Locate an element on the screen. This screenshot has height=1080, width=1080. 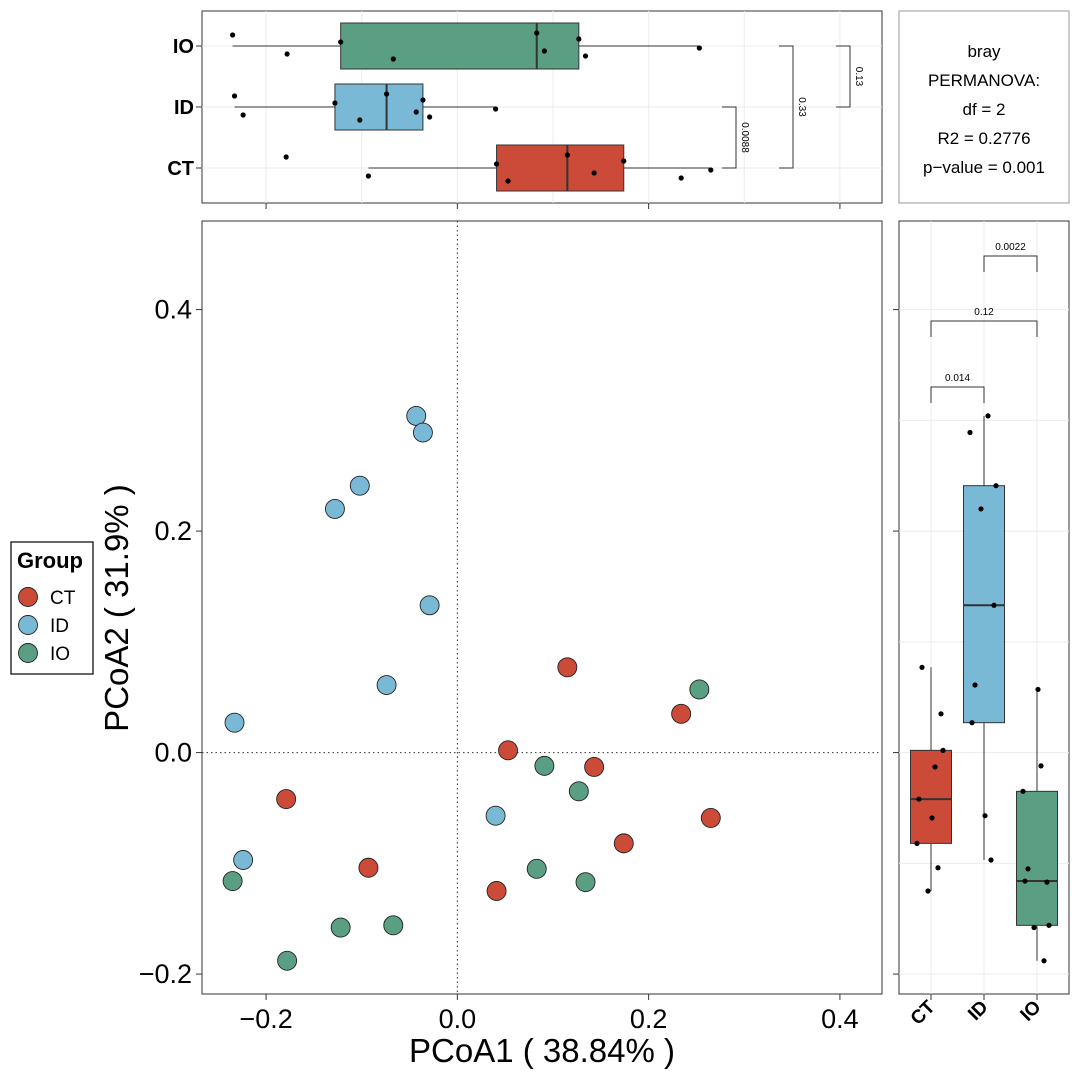
top-category-label-ct: CT is located at coordinates (180, 169).